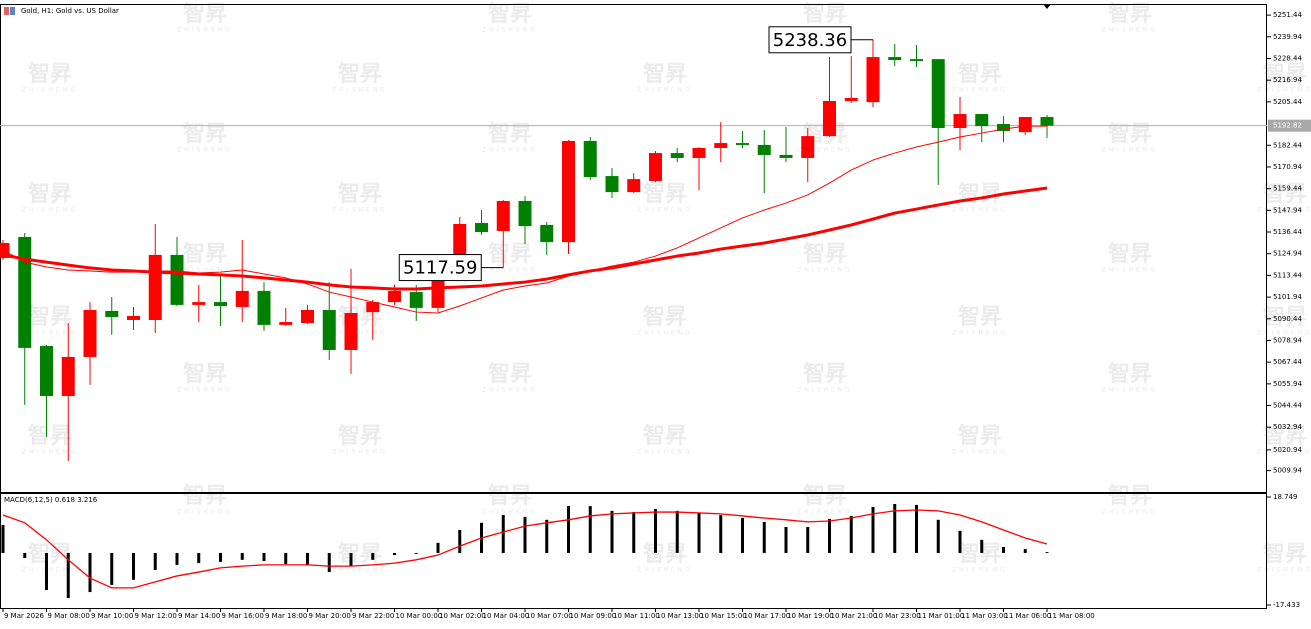 The width and height of the screenshot is (1311, 629). What do you see at coordinates (525, 238) in the screenshot?
I see `moving-average` at bounding box center [525, 238].